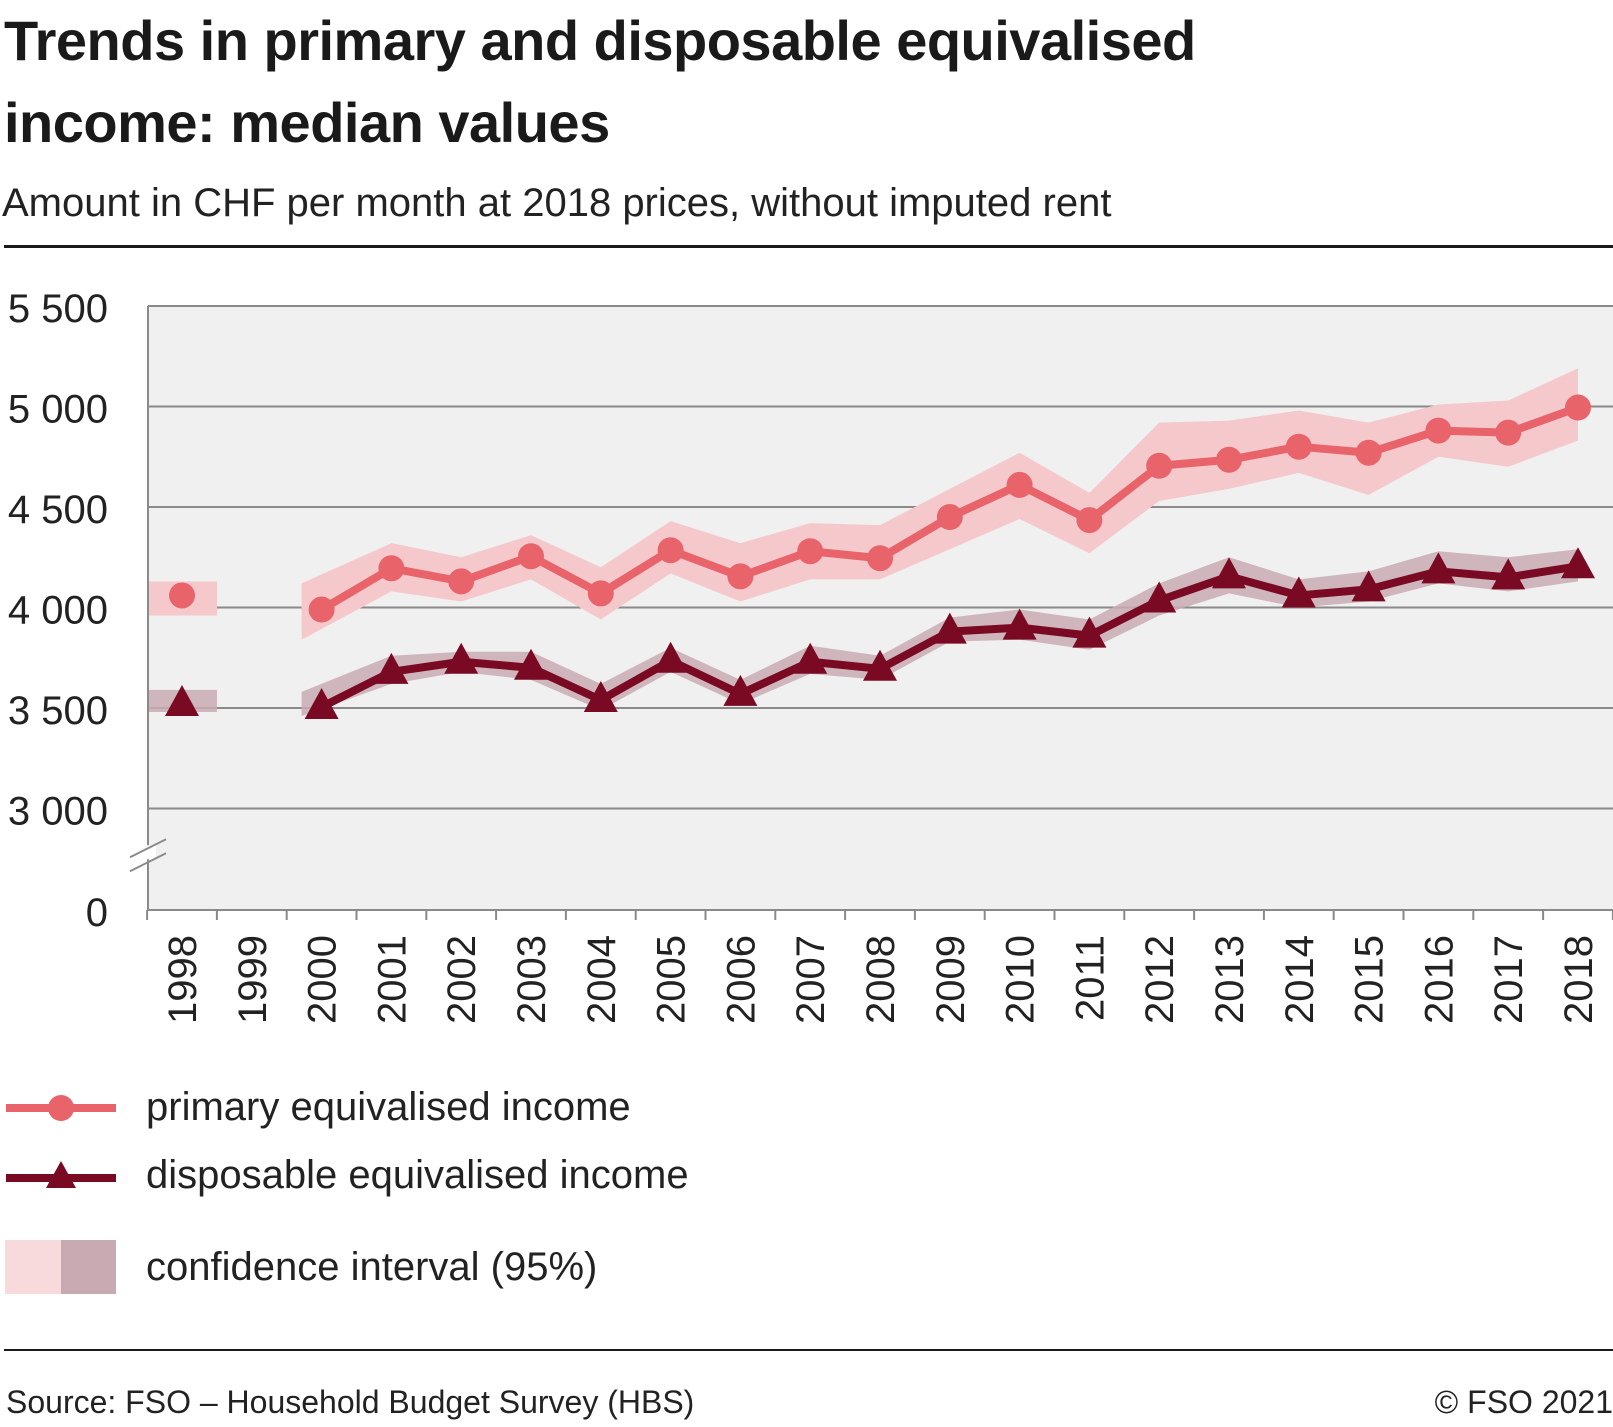 Image resolution: width=1613 pixels, height=1427 pixels. What do you see at coordinates (372, 1267) in the screenshot?
I see `legend-label-ci: confidence interval (95%)` at bounding box center [372, 1267].